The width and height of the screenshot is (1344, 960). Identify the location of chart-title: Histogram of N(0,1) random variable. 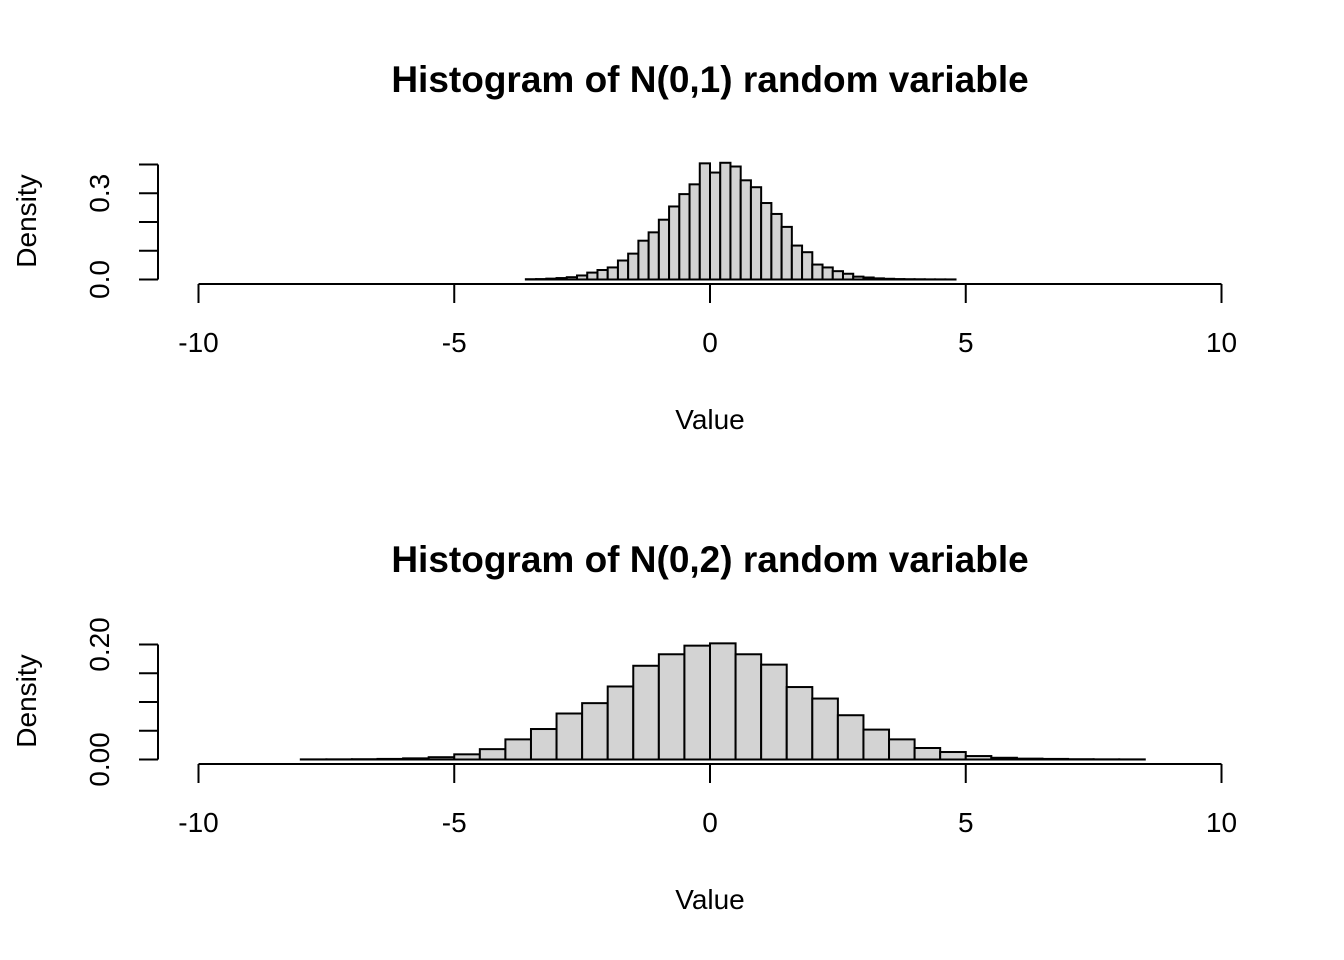
(709, 79).